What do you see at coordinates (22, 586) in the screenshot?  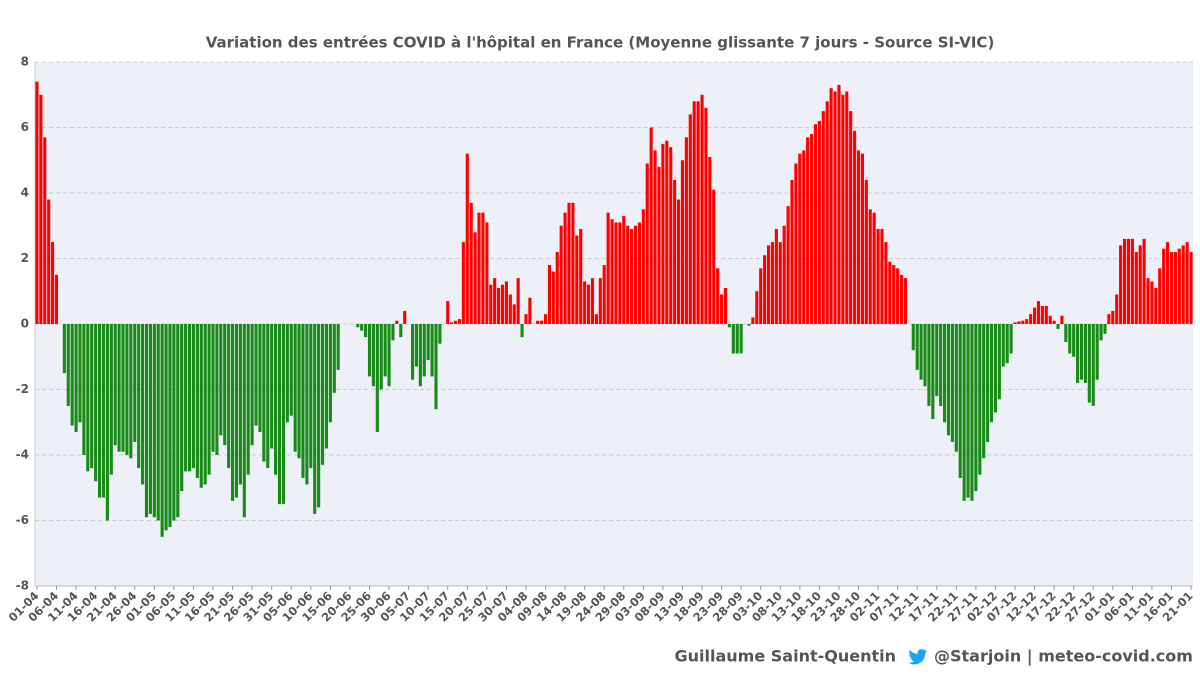 I see `y-tick-label: -8` at bounding box center [22, 586].